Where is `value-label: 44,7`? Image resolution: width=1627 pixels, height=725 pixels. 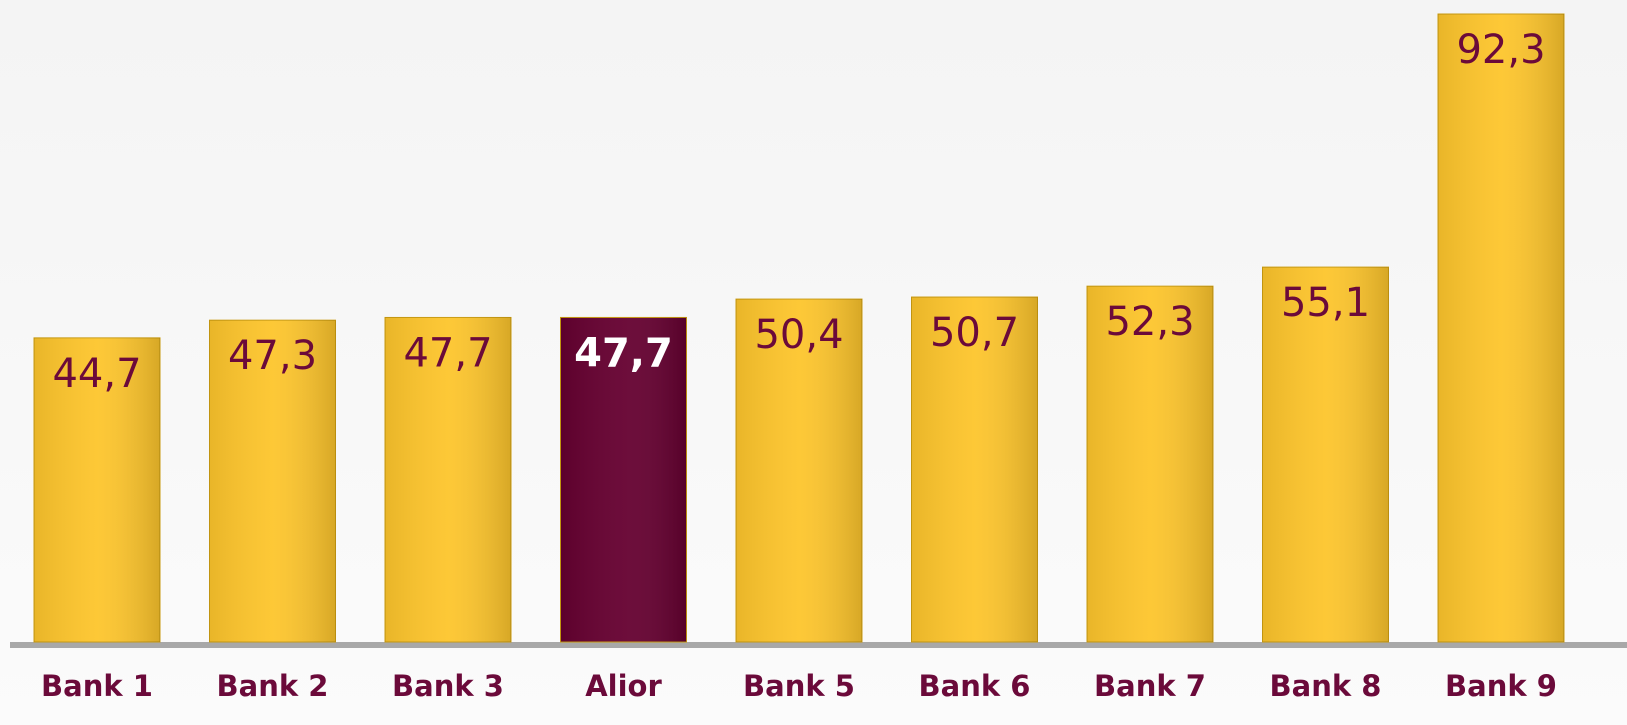 value-label: 44,7 is located at coordinates (96, 374).